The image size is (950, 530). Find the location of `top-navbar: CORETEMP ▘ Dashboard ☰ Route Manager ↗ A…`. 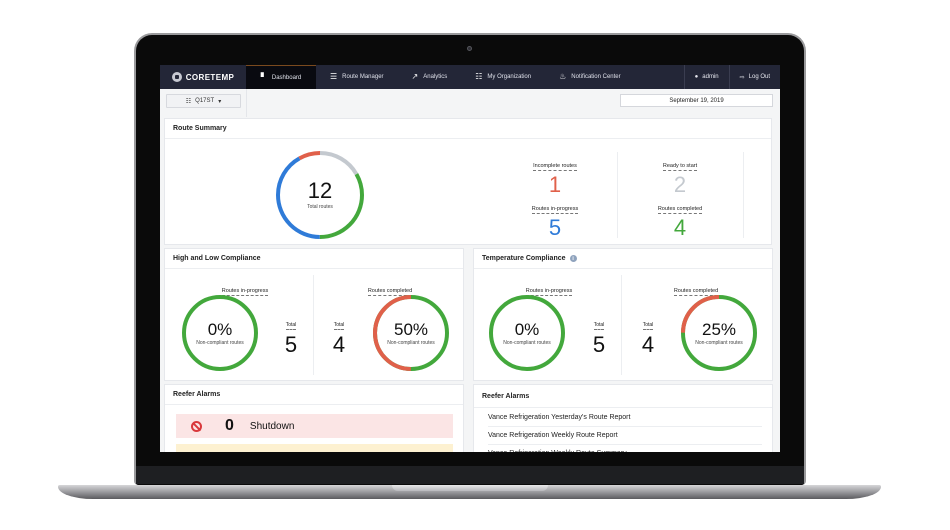

top-navbar: CORETEMP ▘ Dashboard ☰ Route Manager ↗ A… is located at coordinates (470, 77).